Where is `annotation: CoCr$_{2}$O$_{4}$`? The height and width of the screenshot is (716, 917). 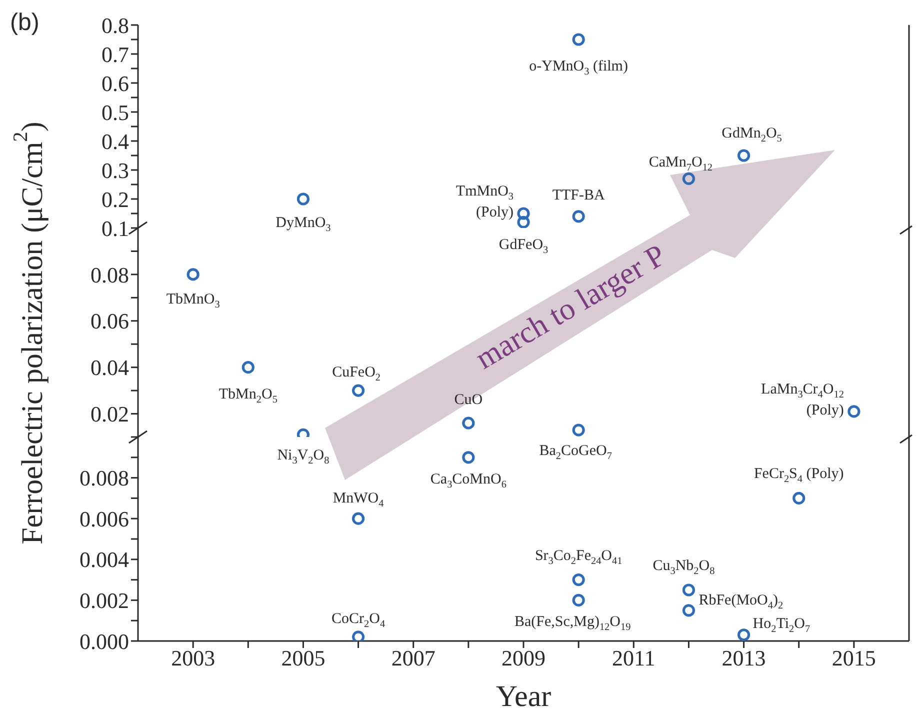
annotation: CoCr$_{2}$O$_{4}$ is located at coordinates (359, 620).